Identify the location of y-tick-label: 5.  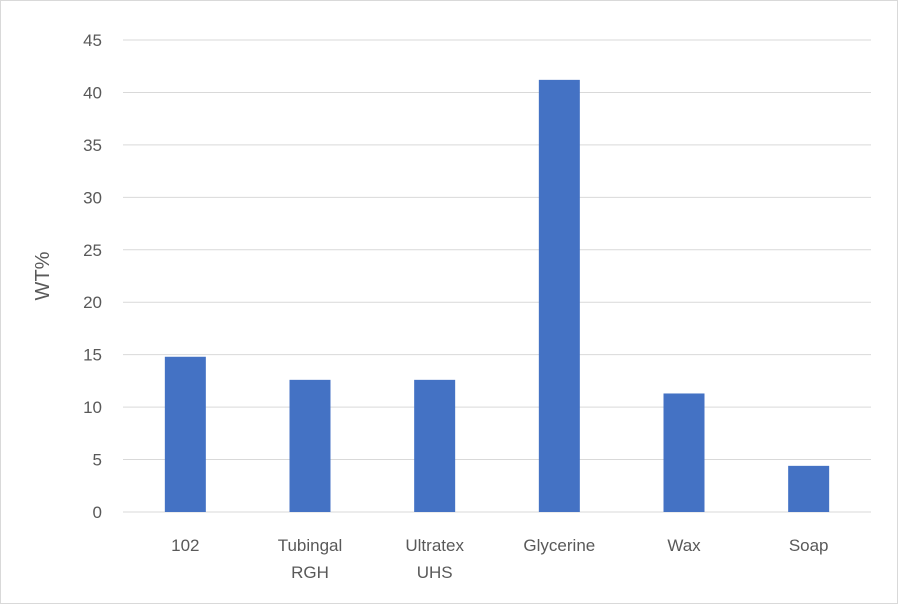
(97, 460).